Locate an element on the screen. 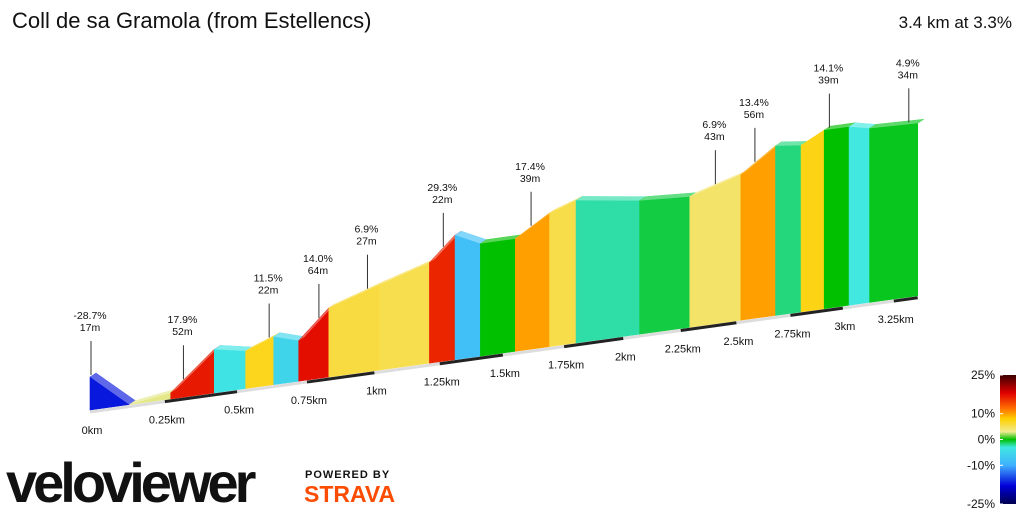 Image resolution: width=1024 pixels, height=512 pixels. x-tick-label: 0.5km is located at coordinates (239, 411).